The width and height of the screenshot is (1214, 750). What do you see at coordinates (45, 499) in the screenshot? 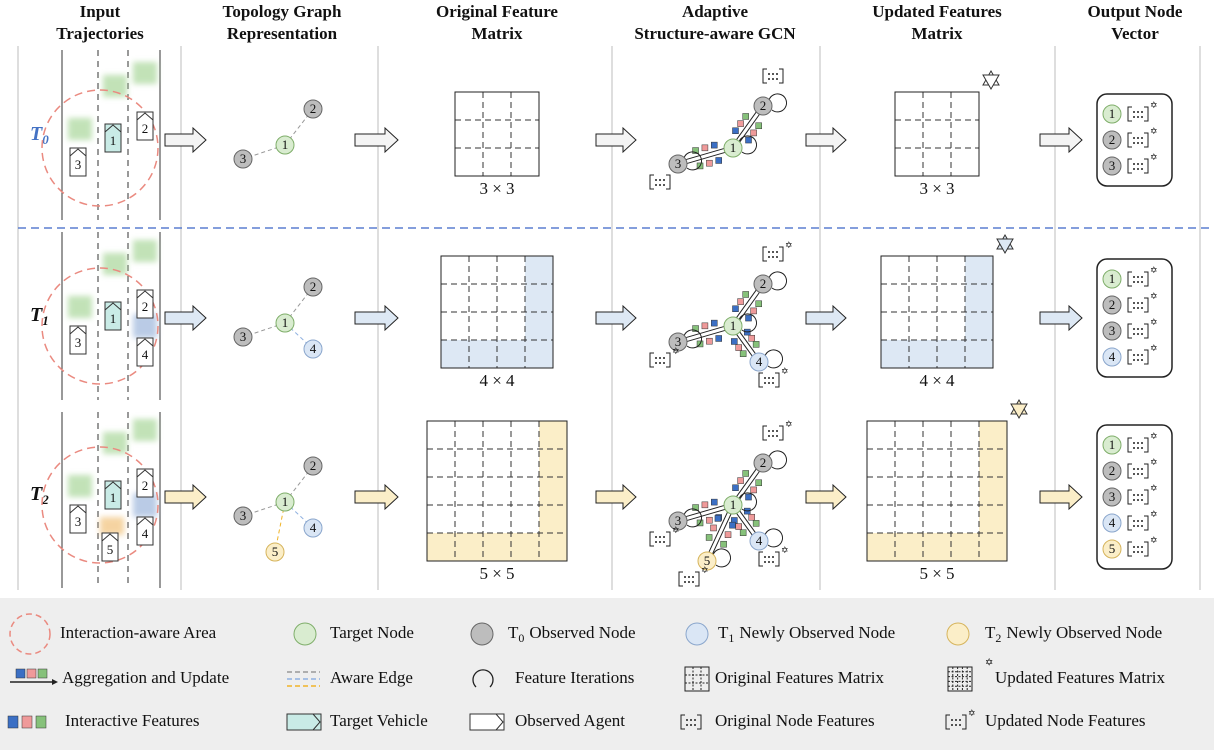
I see `row-index: 2` at bounding box center [45, 499].